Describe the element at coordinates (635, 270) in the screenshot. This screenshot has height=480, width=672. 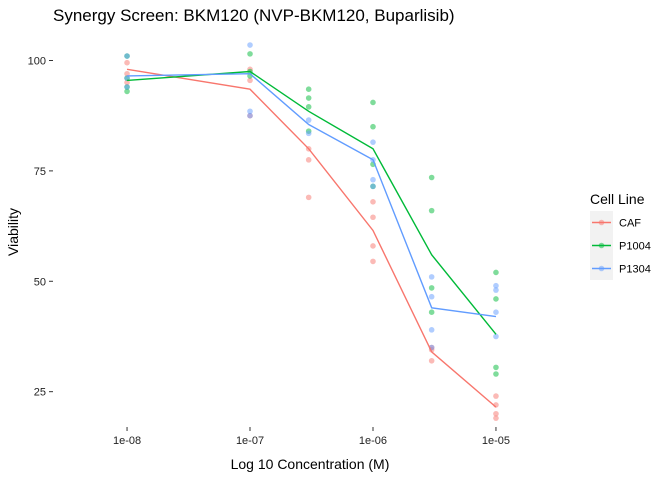
I see `legend-label: P1304` at that location.